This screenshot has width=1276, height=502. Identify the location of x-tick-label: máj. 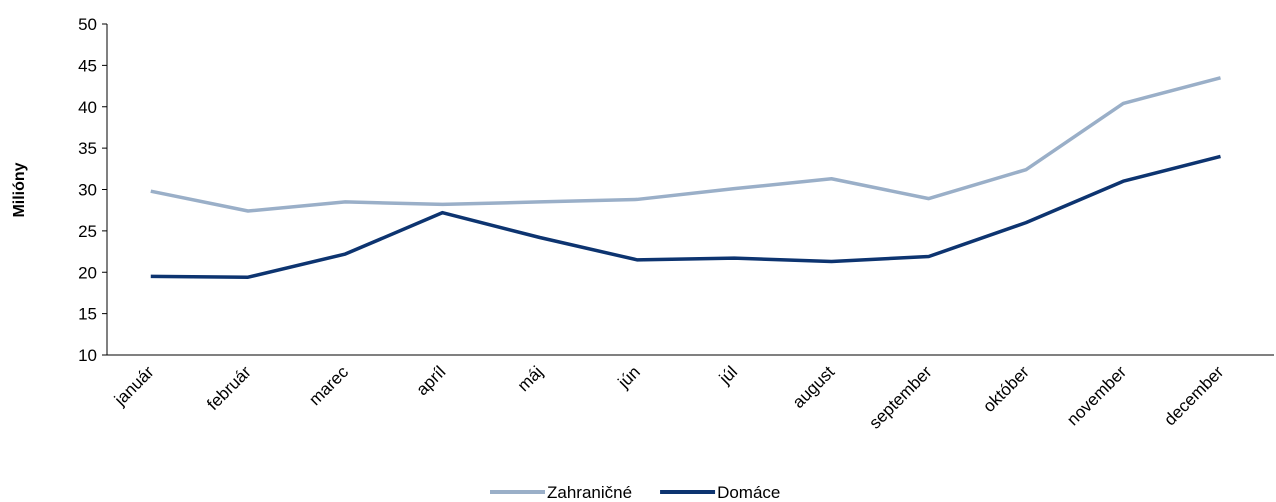
(530, 378).